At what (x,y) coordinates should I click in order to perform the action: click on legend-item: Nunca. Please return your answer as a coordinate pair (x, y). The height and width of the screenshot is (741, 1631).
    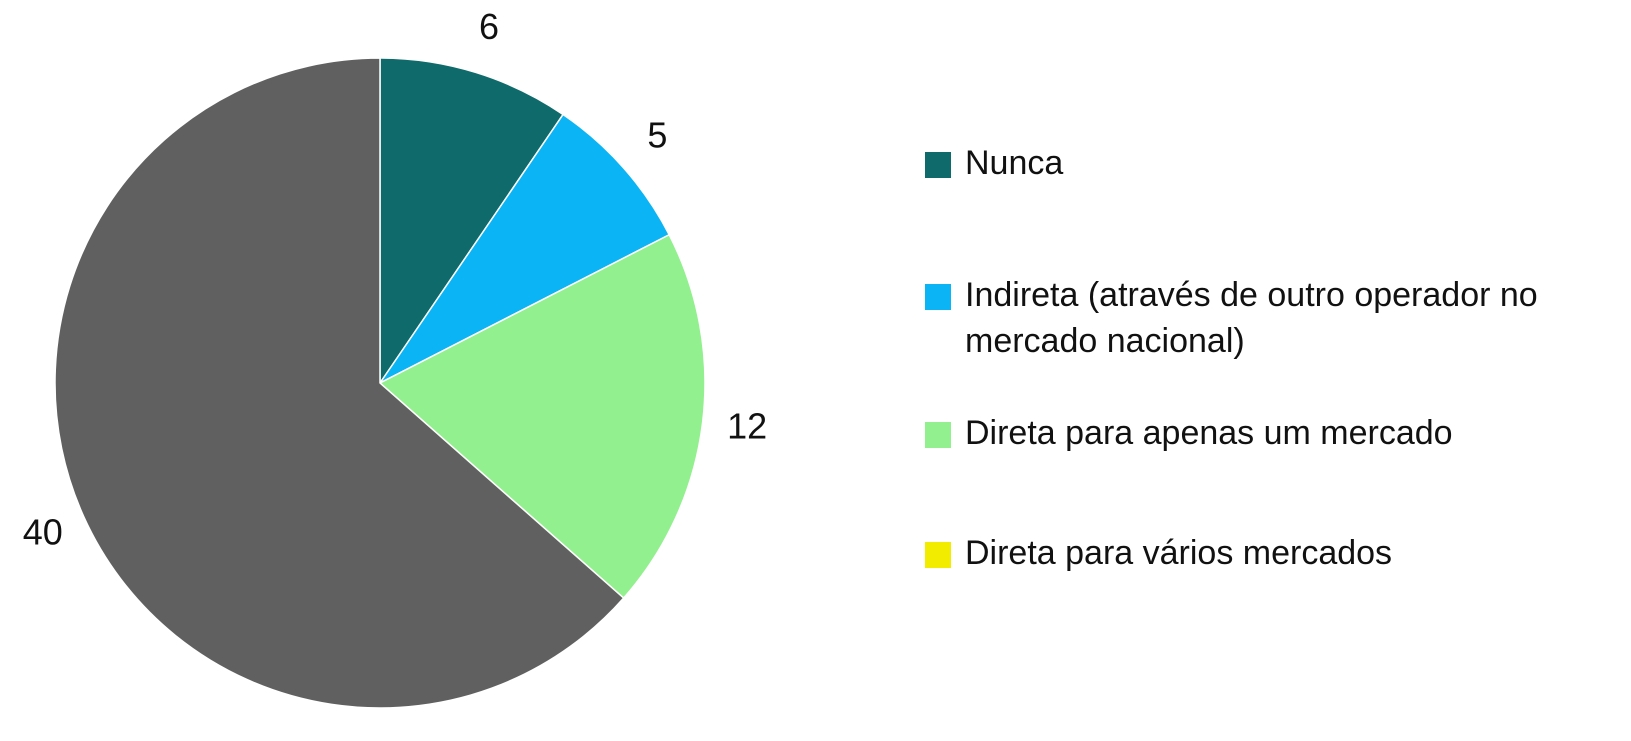
    Looking at the image, I should click on (1278, 163).